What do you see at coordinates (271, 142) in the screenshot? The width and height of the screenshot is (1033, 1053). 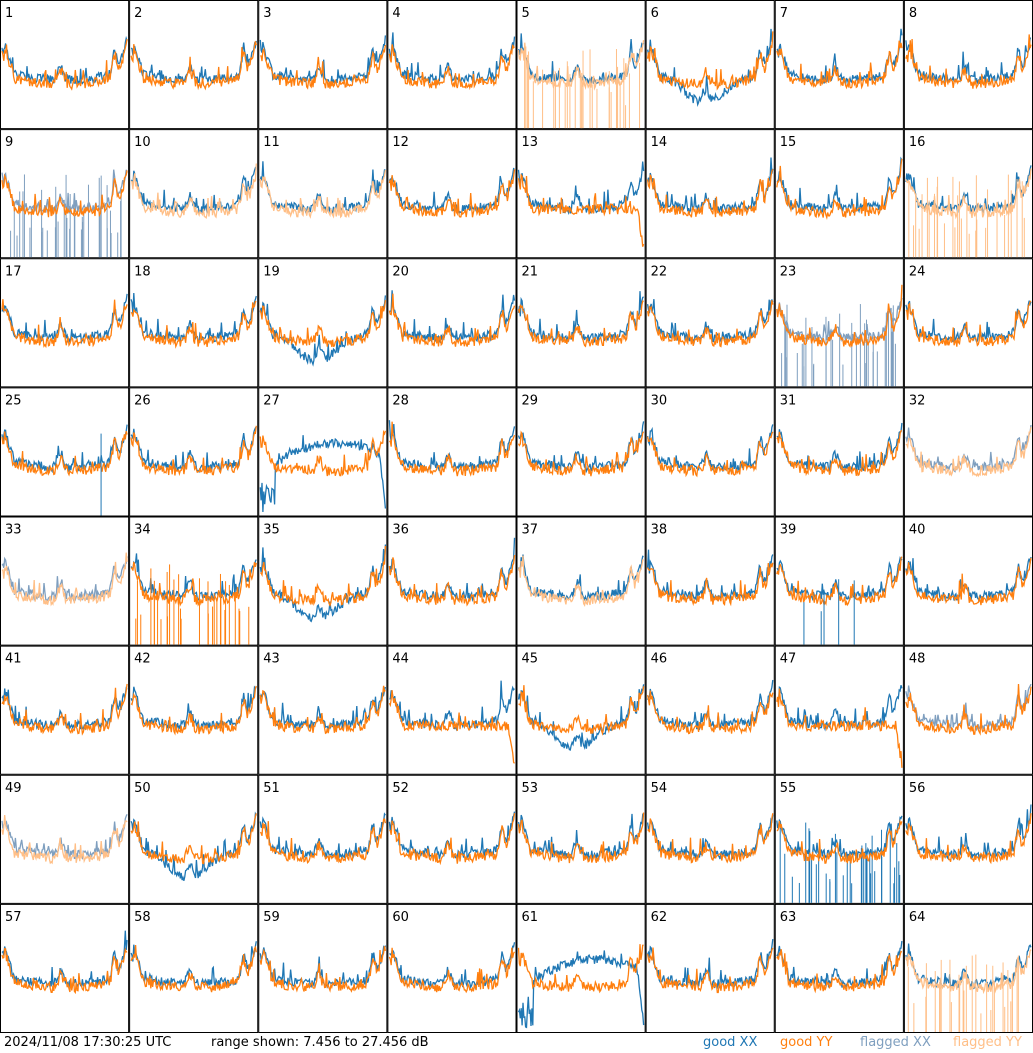 I see `panel-label: 11` at bounding box center [271, 142].